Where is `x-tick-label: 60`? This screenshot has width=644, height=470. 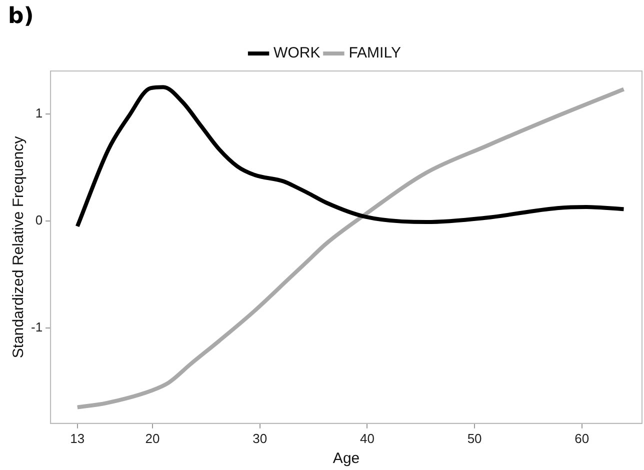
x-tick-label: 60 is located at coordinates (582, 438).